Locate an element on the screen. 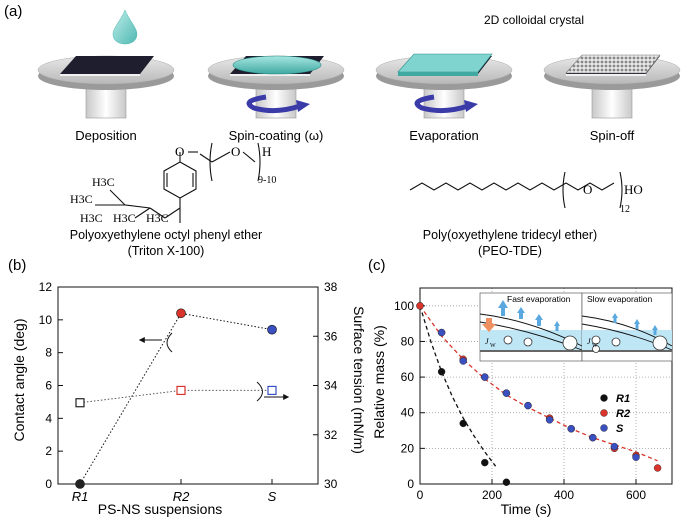  chart-b-right-axis-indicator is located at coordinates (259, 391).